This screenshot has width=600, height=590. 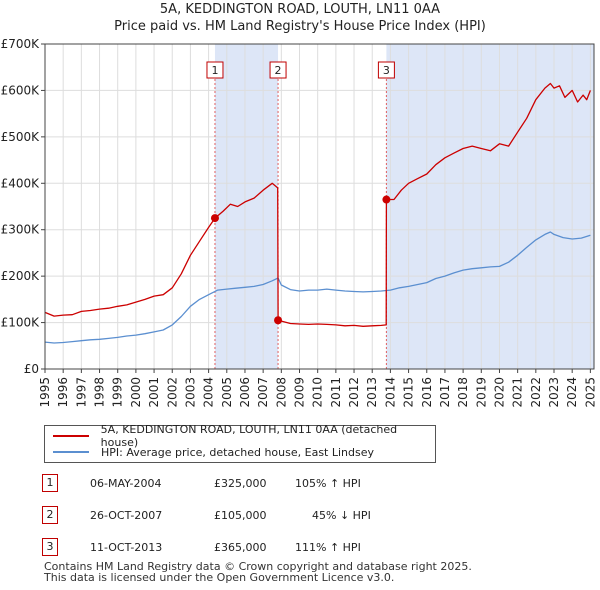 I want to click on y-axis-ticks: £0 £100K £200K £300K £400K £500K £600K £700K, so click(x=23, y=206).